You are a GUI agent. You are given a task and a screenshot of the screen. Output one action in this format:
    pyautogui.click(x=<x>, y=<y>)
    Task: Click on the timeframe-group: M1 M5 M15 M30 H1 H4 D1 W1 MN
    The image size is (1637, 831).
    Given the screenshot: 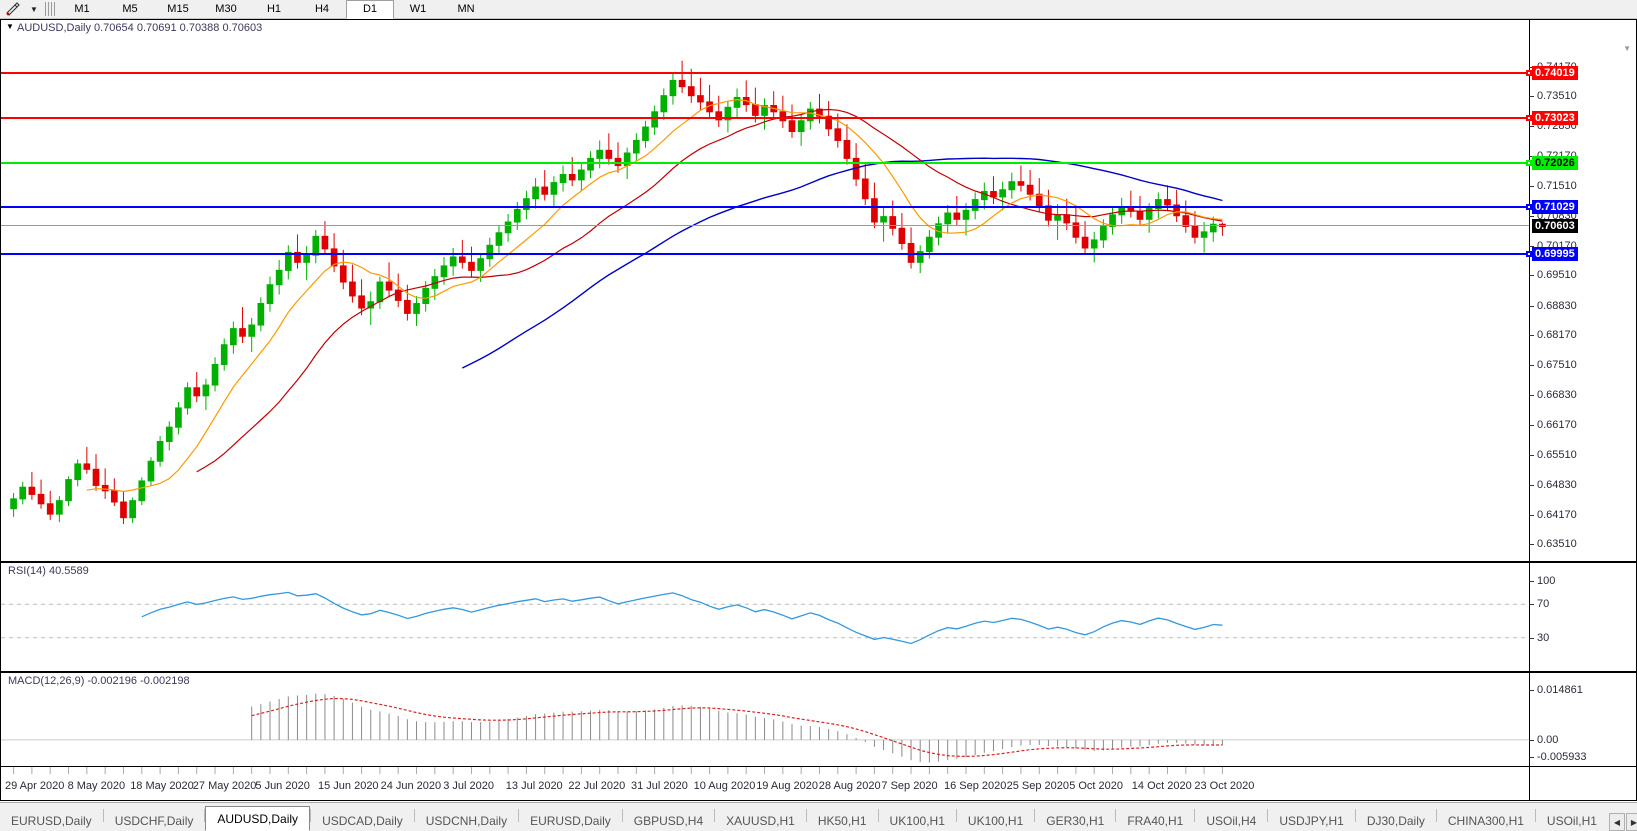 What is the action you would take?
    pyautogui.click(x=274, y=9)
    